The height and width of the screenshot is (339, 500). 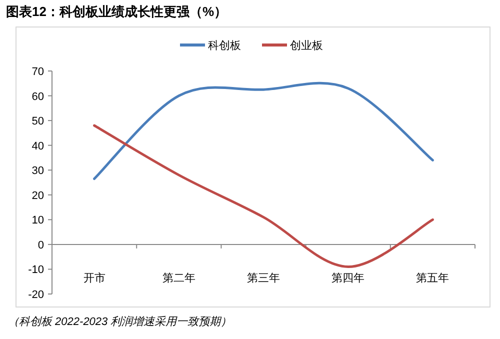 What do you see at coordinates (38, 96) in the screenshot?
I see `y-tick-label: 60` at bounding box center [38, 96].